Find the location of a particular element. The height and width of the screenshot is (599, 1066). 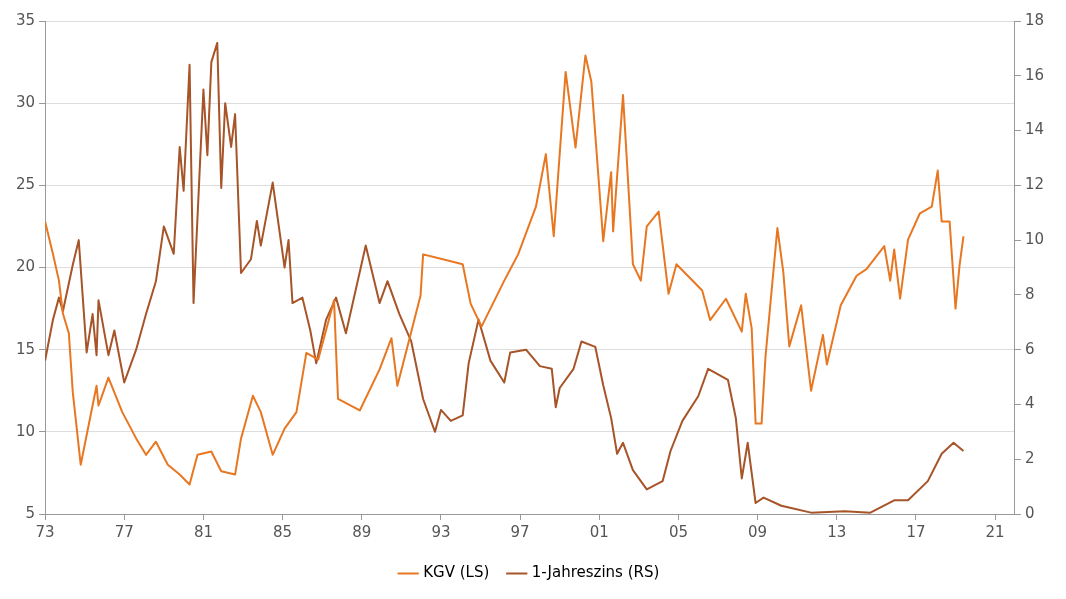

x-tick-label: 85 is located at coordinates (283, 531).